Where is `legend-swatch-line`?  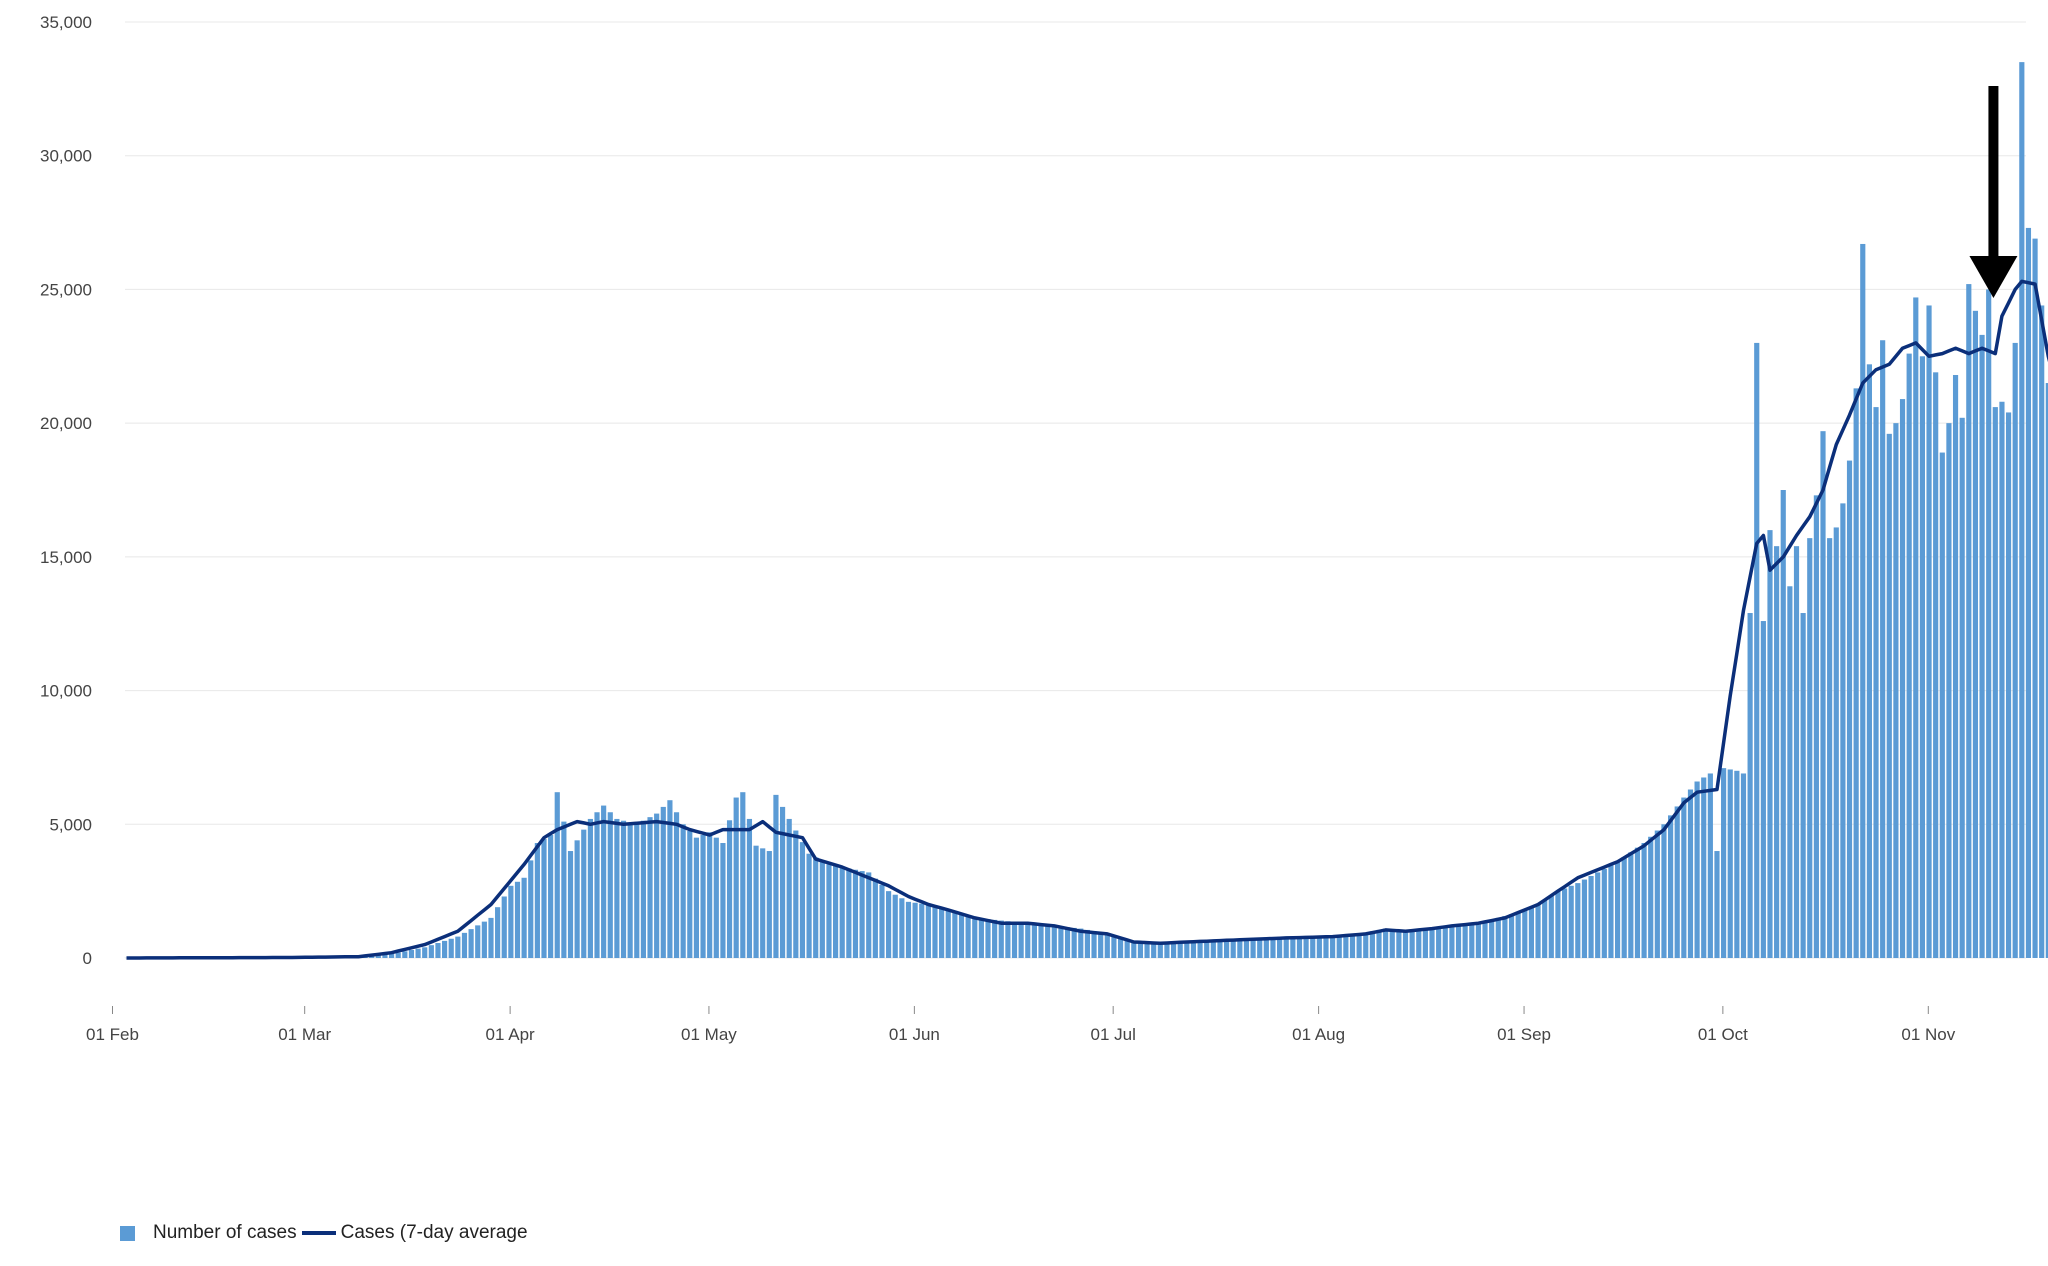 legend-swatch-line is located at coordinates (318, 1233).